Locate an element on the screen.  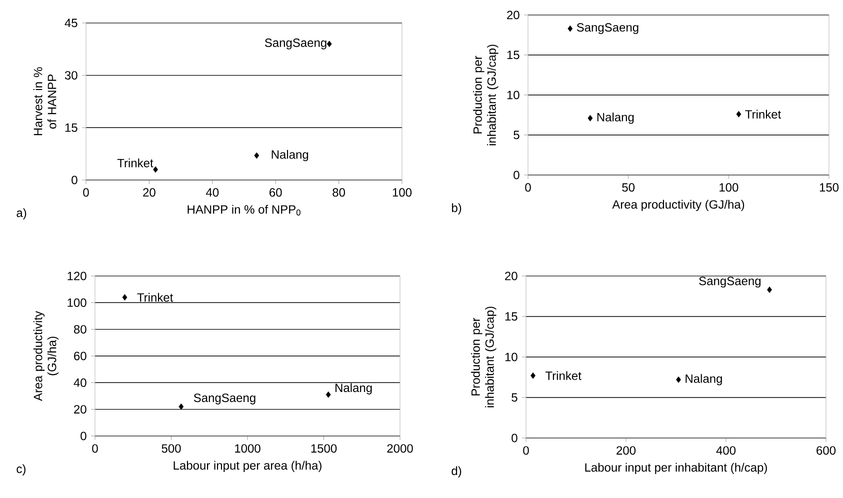
text: b) is located at coordinates (457, 208).